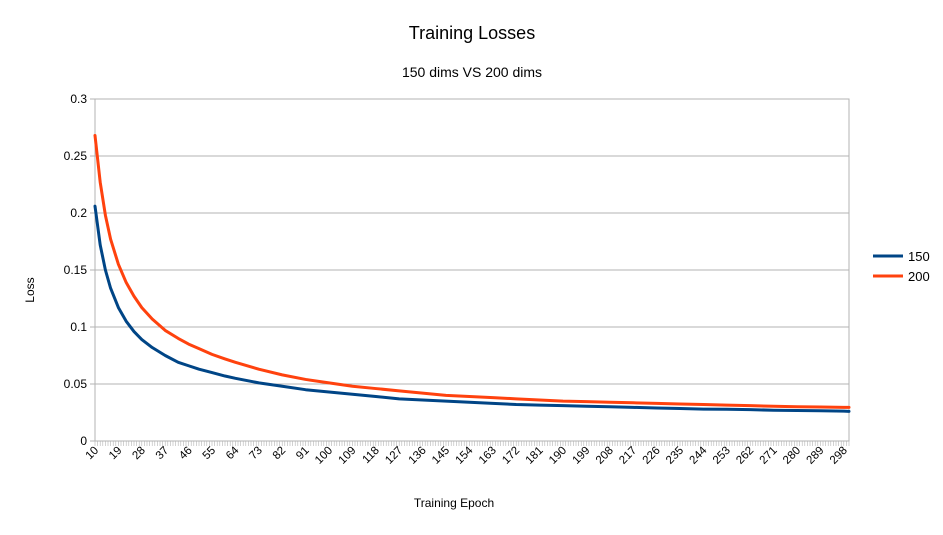 The image size is (943, 535). I want to click on y-tick-label: 0.05, so click(76, 384).